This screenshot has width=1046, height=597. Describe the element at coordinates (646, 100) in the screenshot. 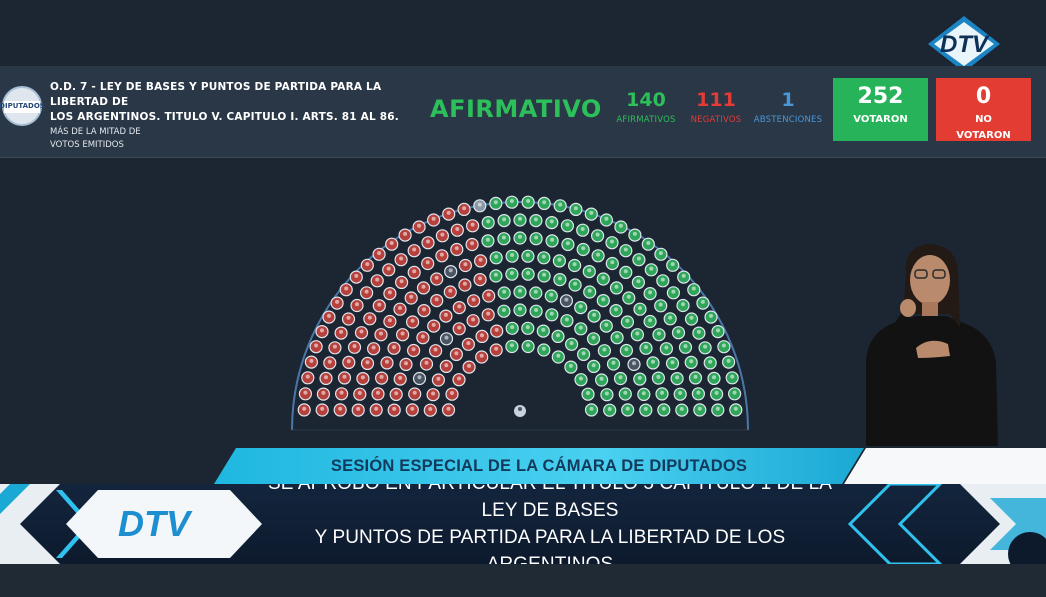

I see `afirmativos-value: 140` at that location.